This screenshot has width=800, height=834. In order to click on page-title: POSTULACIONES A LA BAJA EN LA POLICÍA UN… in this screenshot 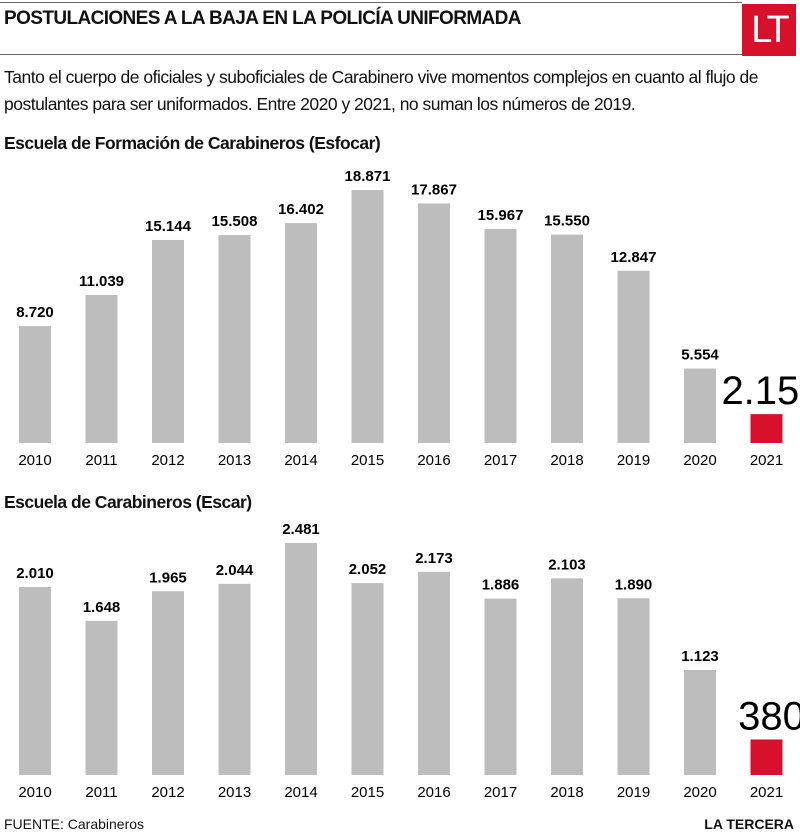, I will do `click(263, 18)`.